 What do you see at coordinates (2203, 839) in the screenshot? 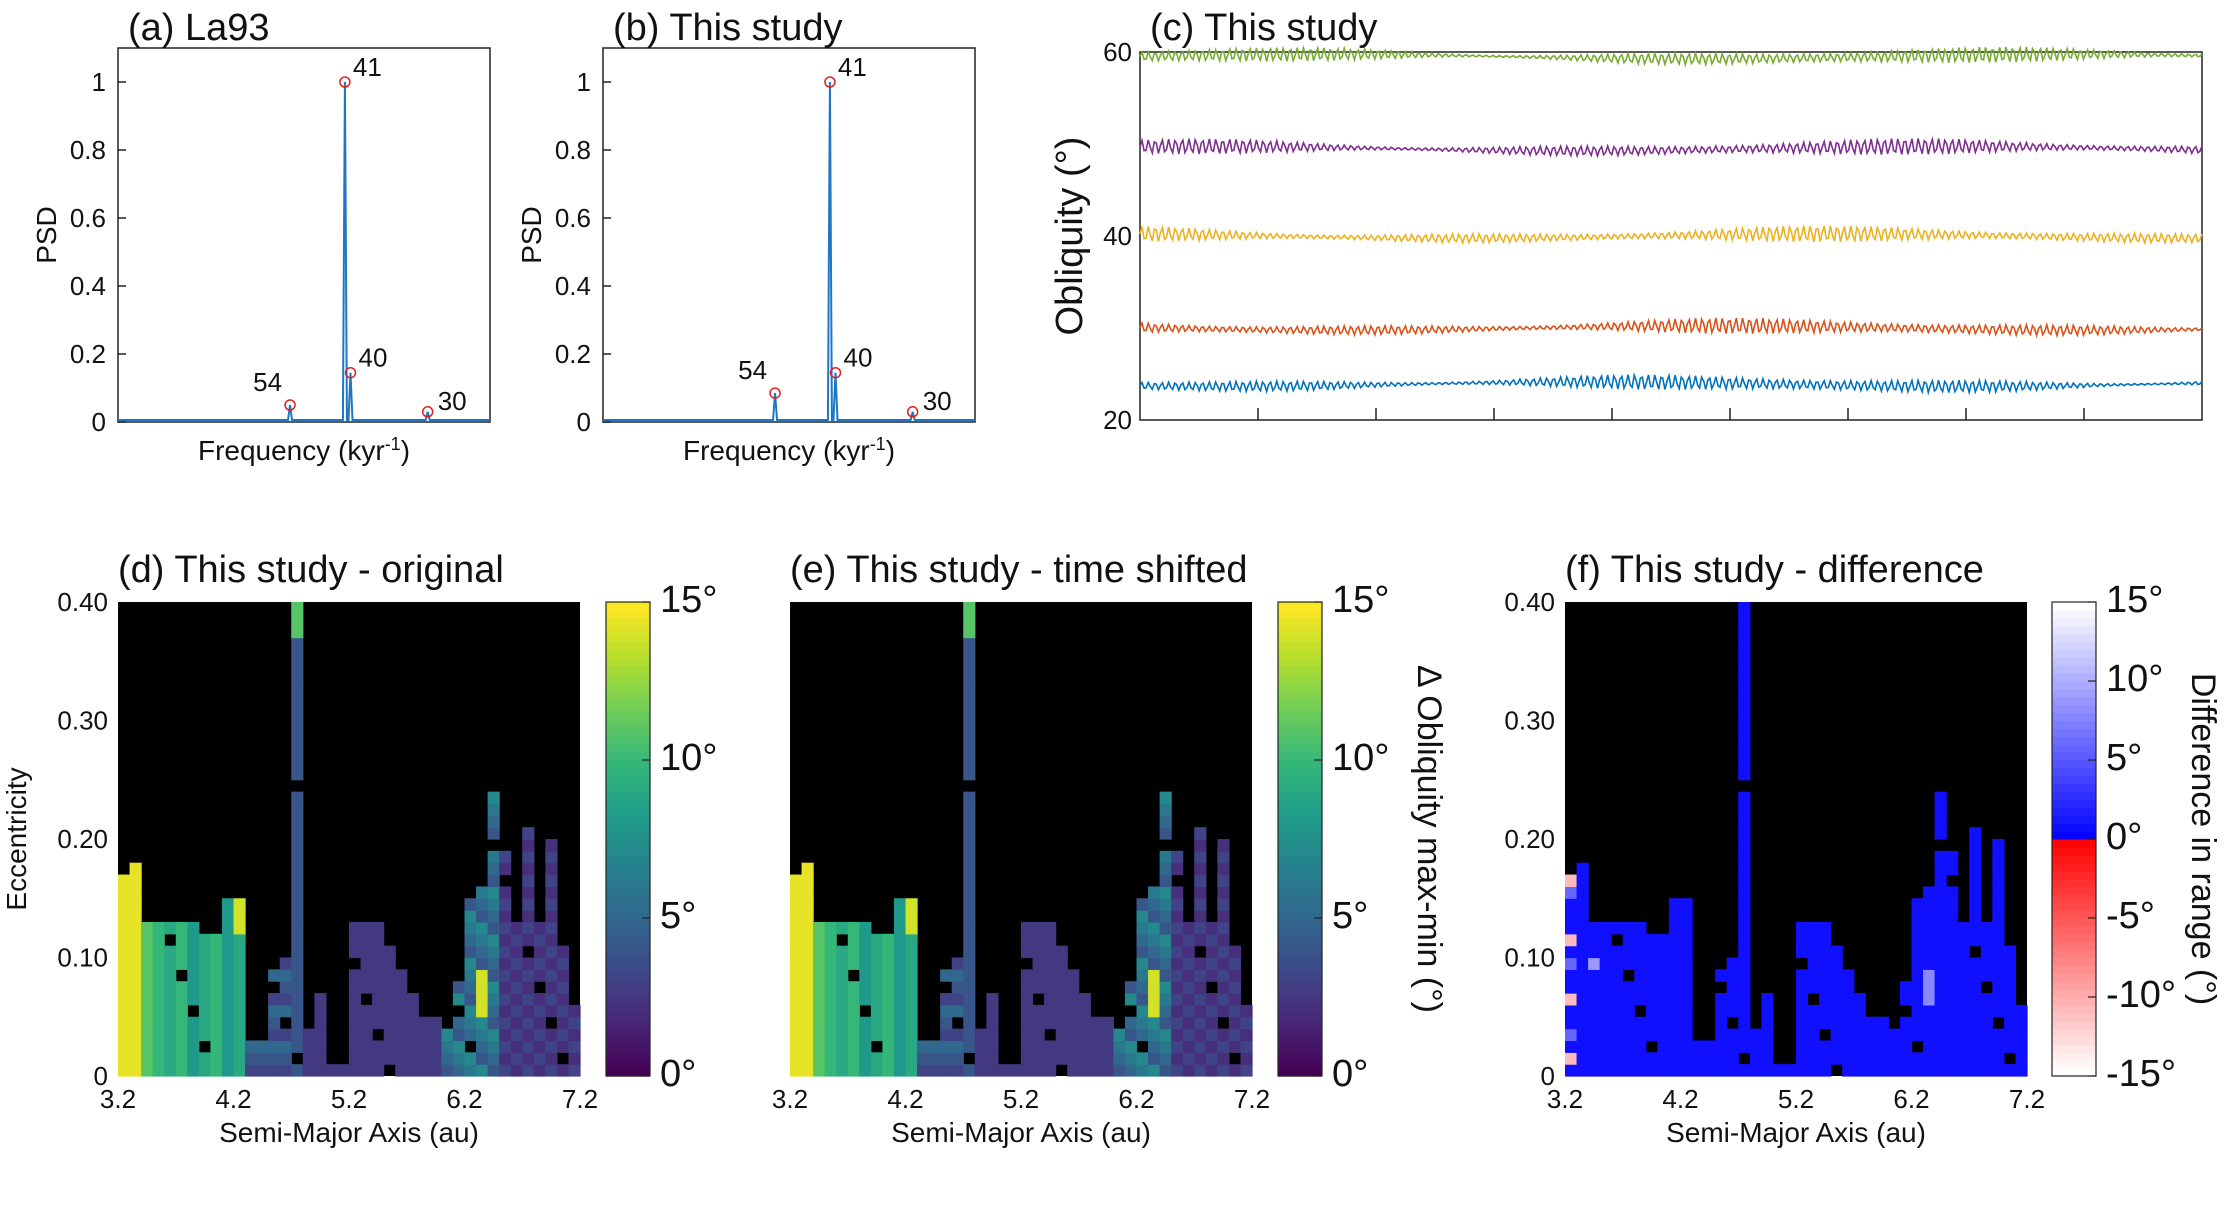
I see `colorbar-label: Difference in range (°)` at bounding box center [2203, 839].